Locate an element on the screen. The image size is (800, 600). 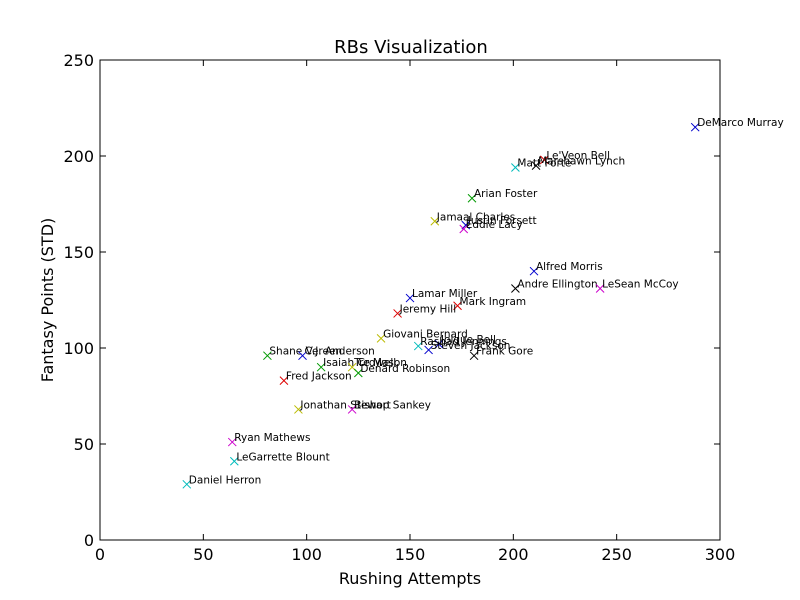
point-label: Le'Veon Bell is located at coordinates (578, 156).